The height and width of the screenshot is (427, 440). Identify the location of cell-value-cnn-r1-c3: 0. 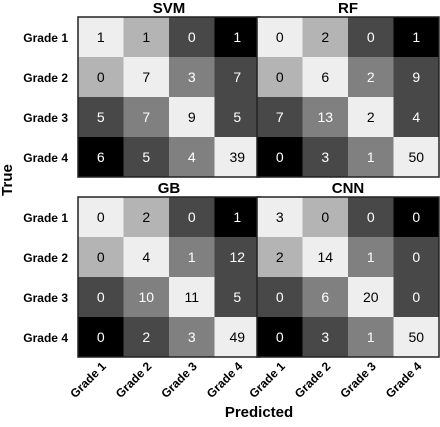
(371, 217).